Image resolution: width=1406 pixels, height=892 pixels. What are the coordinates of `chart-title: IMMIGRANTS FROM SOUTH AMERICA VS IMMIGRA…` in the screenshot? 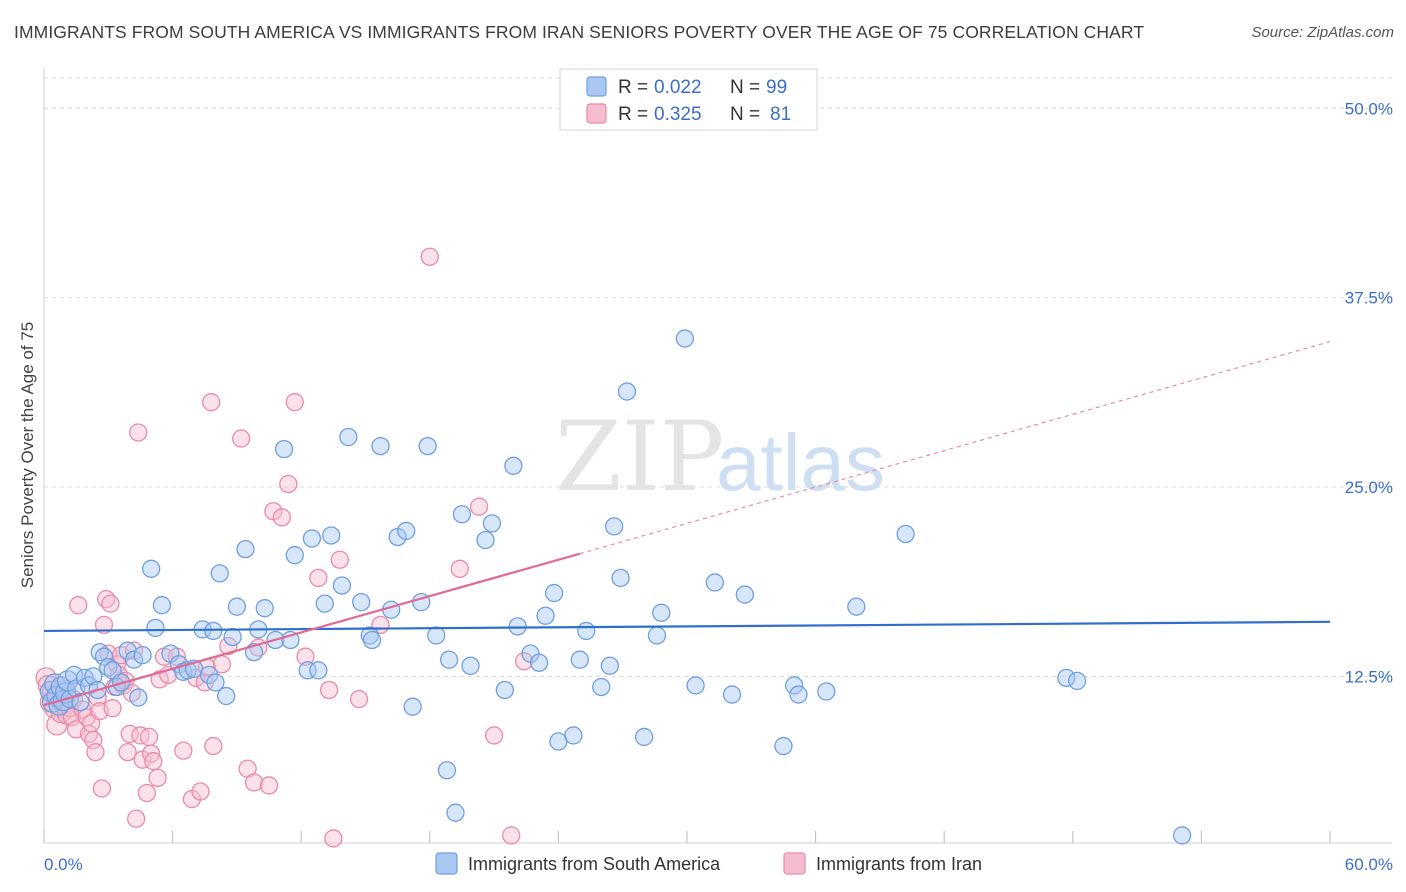 It's located at (579, 32).